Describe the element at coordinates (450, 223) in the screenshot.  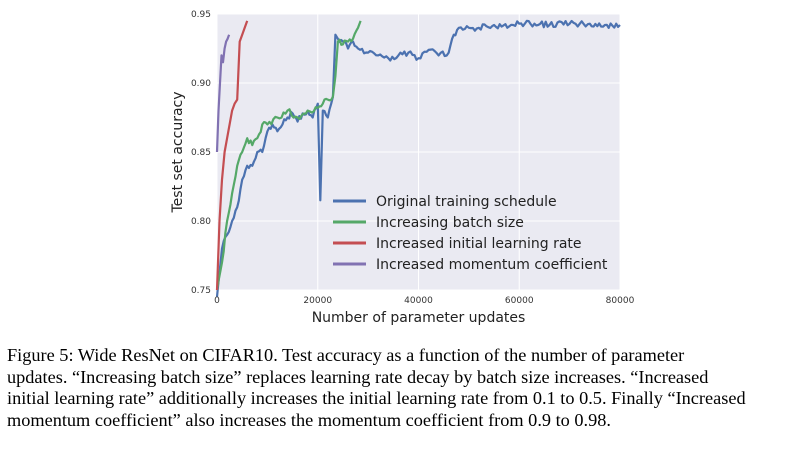
I see `legend-label-2: Increasing batch size` at that location.